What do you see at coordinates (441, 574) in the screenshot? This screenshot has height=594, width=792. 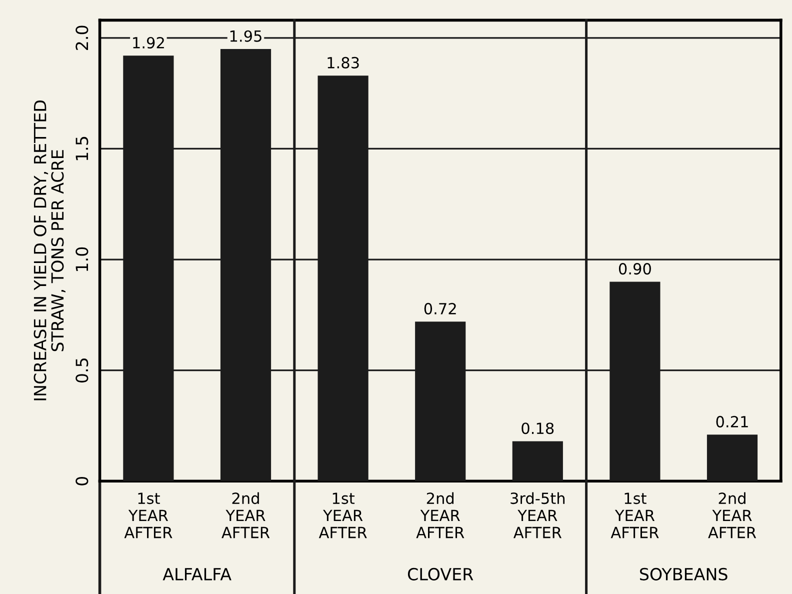 I see `text: CLOVER` at bounding box center [441, 574].